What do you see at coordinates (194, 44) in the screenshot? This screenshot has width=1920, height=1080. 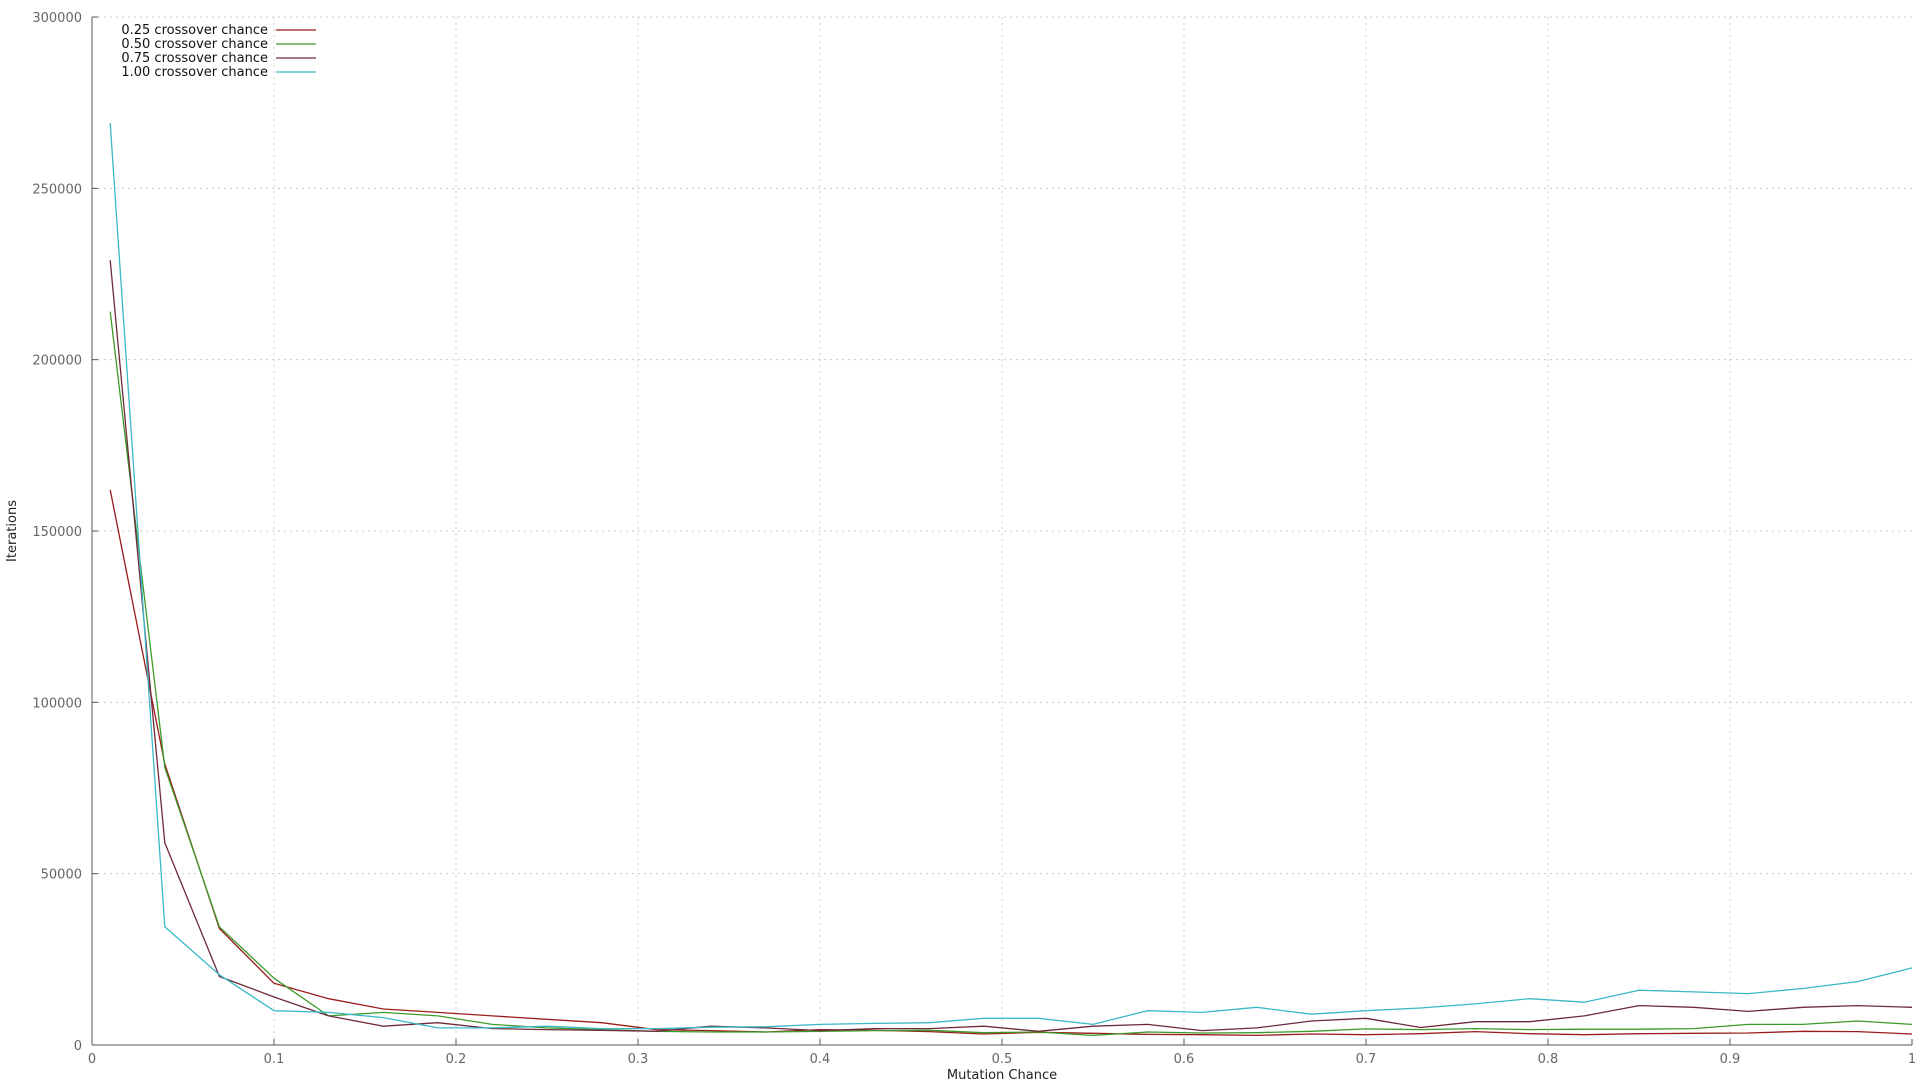 I see `legend-label: 0.50 crossover chance` at bounding box center [194, 44].